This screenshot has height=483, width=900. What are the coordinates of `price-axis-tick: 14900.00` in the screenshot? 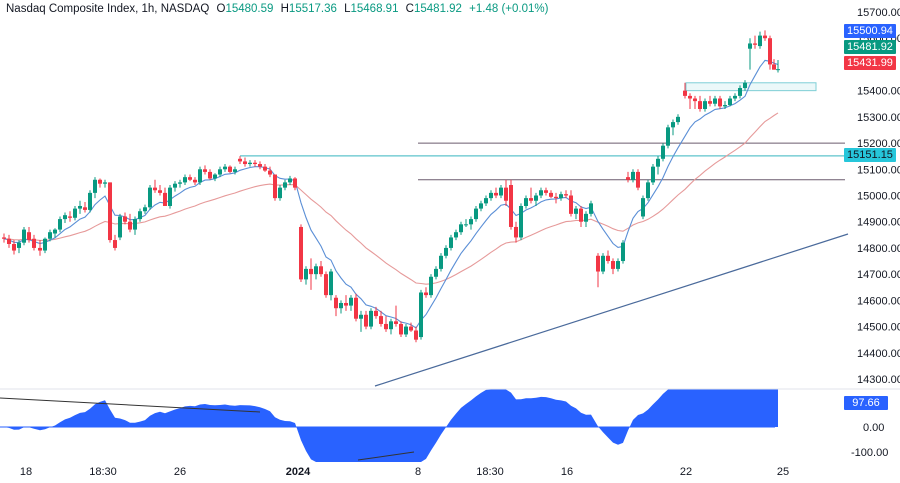 It's located at (878, 223).